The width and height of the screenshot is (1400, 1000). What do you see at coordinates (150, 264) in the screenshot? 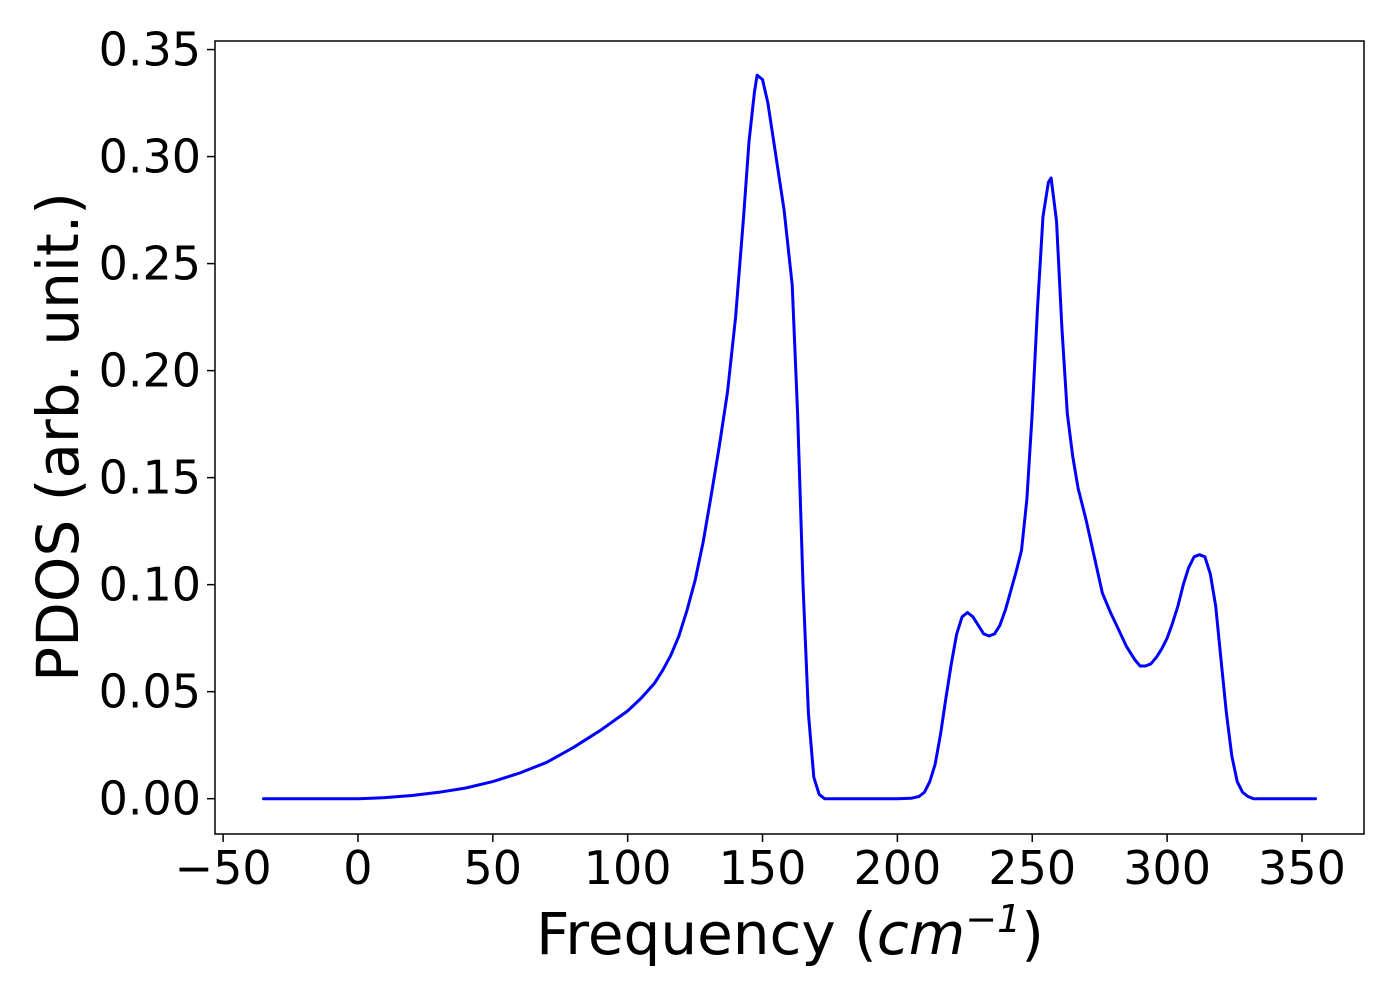
I see `y-tick-label: 0.25` at bounding box center [150, 264].